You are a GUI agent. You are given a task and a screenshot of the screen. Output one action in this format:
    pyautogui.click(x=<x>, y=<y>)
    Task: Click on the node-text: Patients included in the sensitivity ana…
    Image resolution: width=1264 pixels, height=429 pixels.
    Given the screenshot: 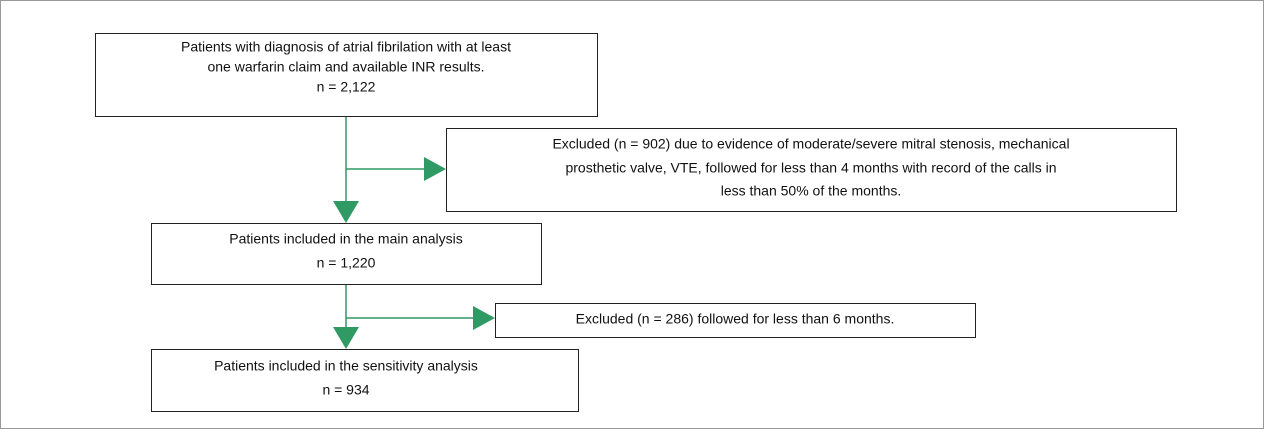 What is the action you would take?
    pyautogui.click(x=346, y=366)
    